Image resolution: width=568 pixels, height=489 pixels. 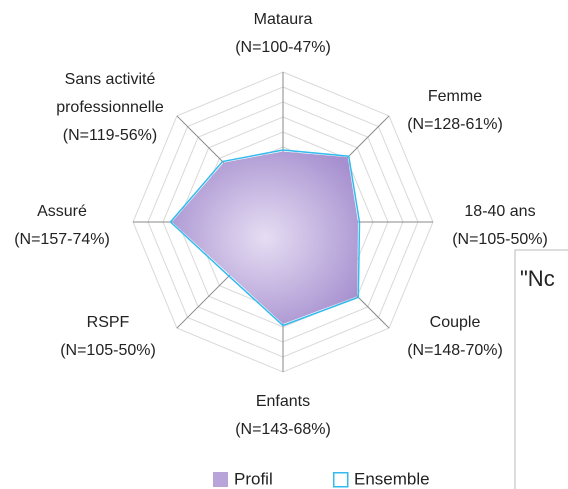 I want to click on axis-label: Femme, so click(x=455, y=96).